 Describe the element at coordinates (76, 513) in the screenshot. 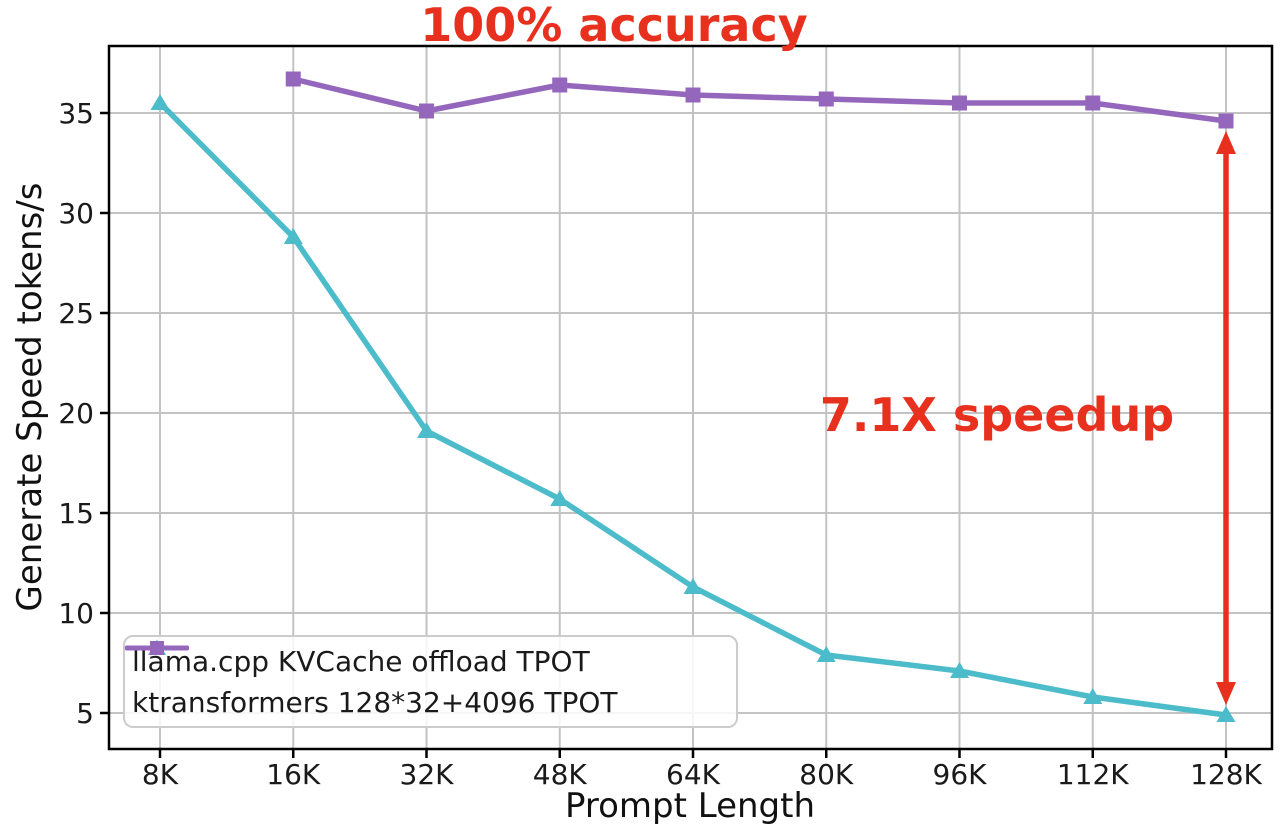

I see `y-tick-label: 15` at that location.